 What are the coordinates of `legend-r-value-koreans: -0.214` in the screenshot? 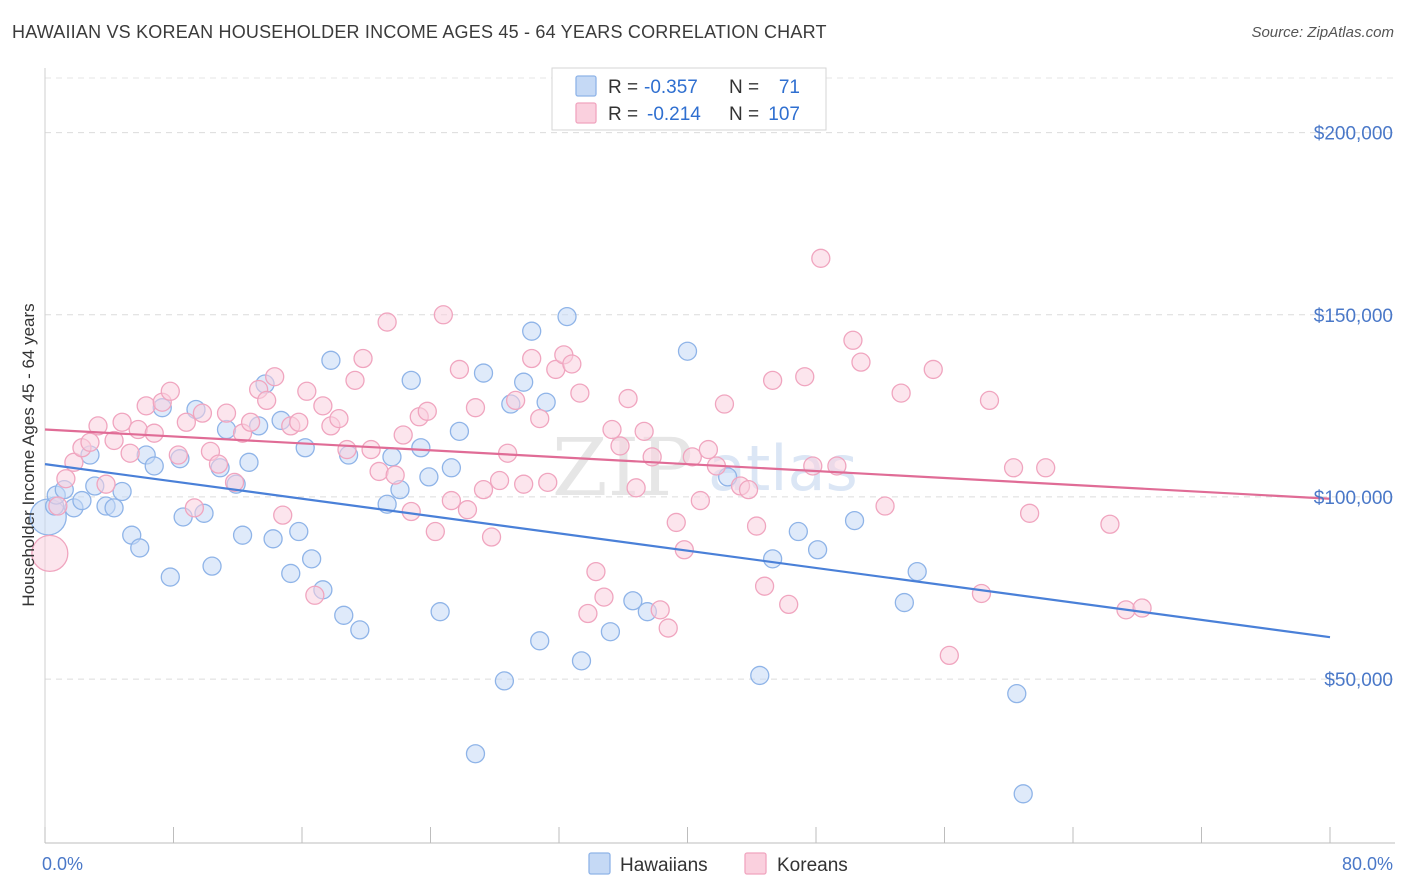 It's located at (674, 114).